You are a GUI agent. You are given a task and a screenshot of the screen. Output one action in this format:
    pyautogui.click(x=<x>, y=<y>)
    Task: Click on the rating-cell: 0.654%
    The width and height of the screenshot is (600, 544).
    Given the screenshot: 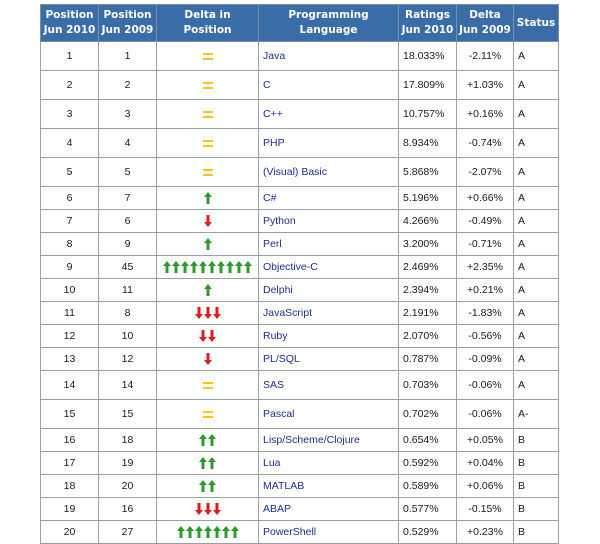 What is the action you would take?
    pyautogui.click(x=427, y=440)
    